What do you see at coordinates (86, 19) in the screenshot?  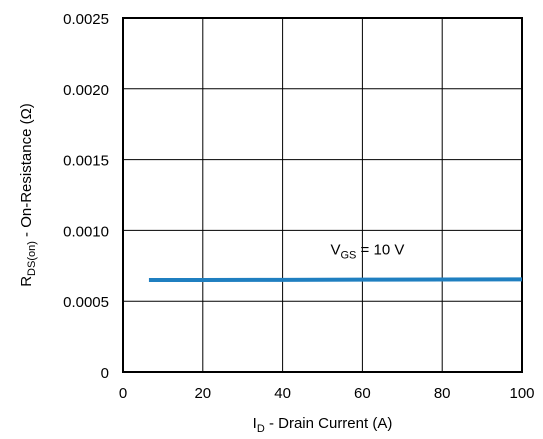 I see `y-tick-label-5: 0.0025` at bounding box center [86, 19].